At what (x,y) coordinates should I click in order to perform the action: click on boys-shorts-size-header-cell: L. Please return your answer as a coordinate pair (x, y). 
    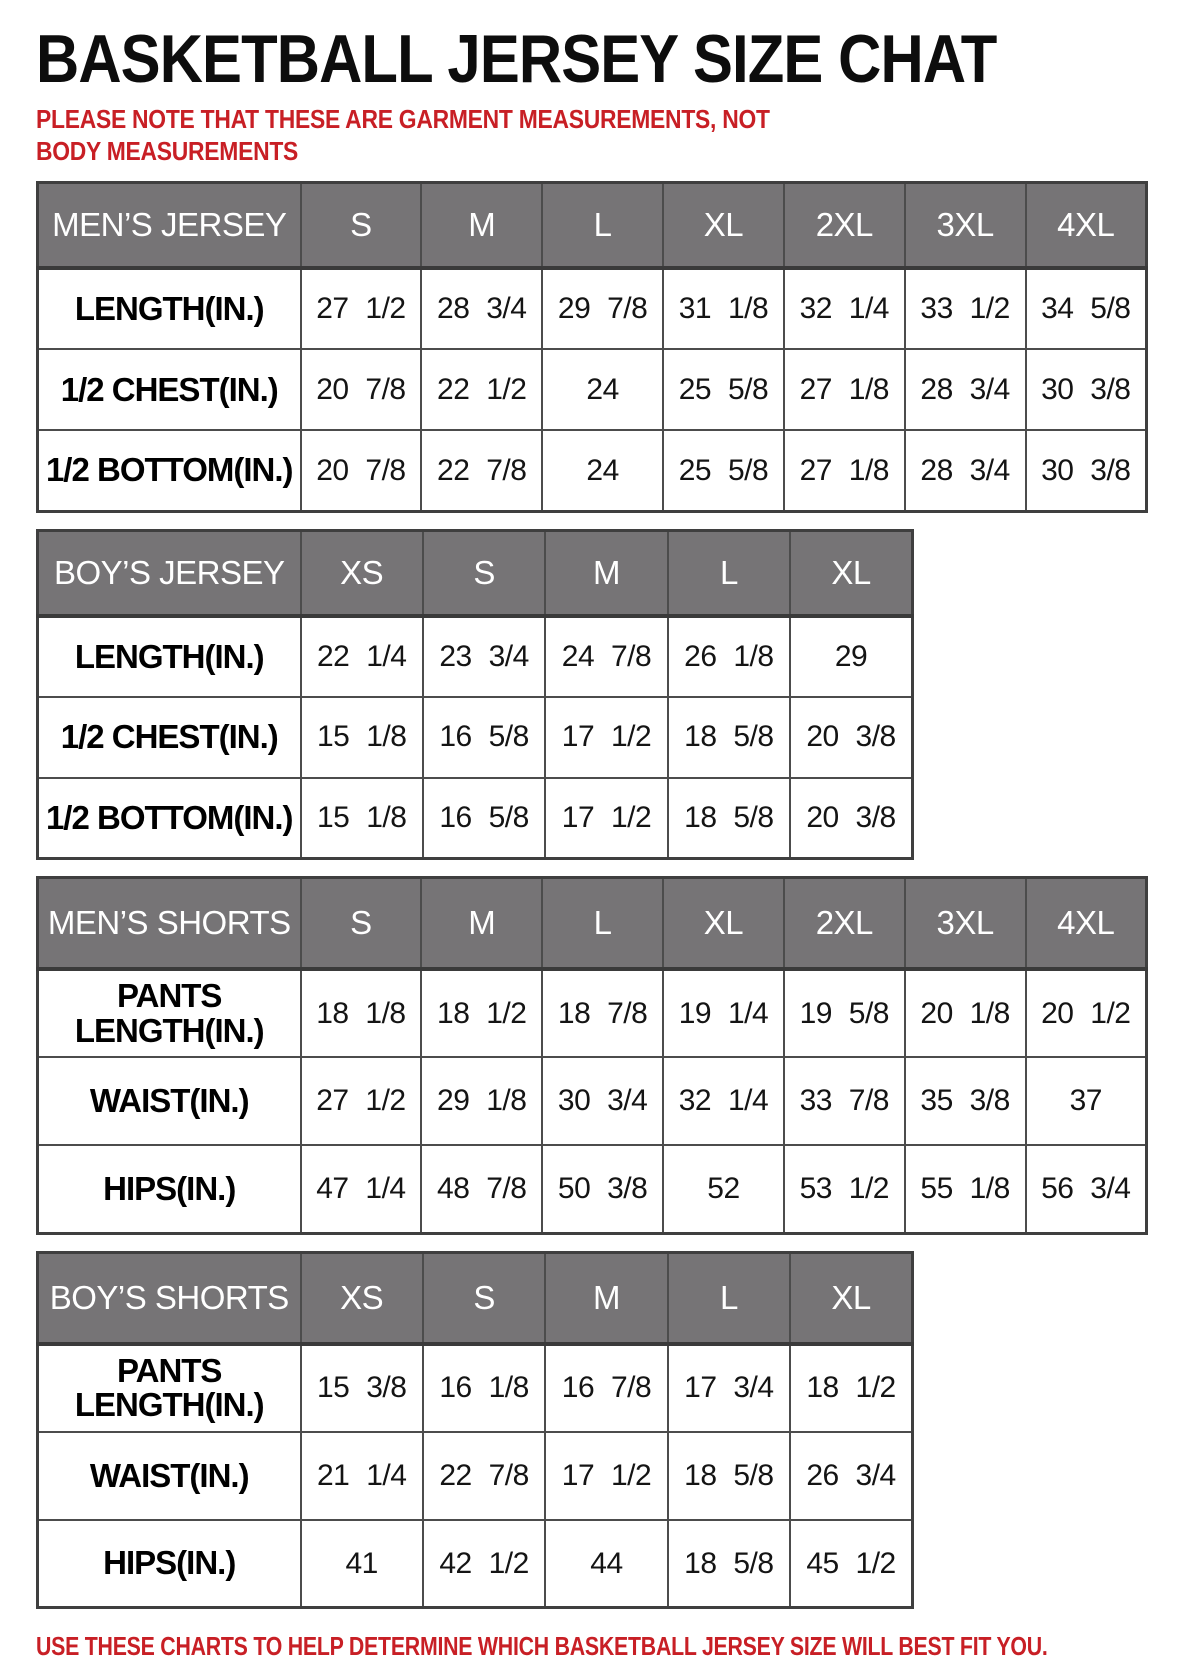
    Looking at the image, I should click on (729, 1298).